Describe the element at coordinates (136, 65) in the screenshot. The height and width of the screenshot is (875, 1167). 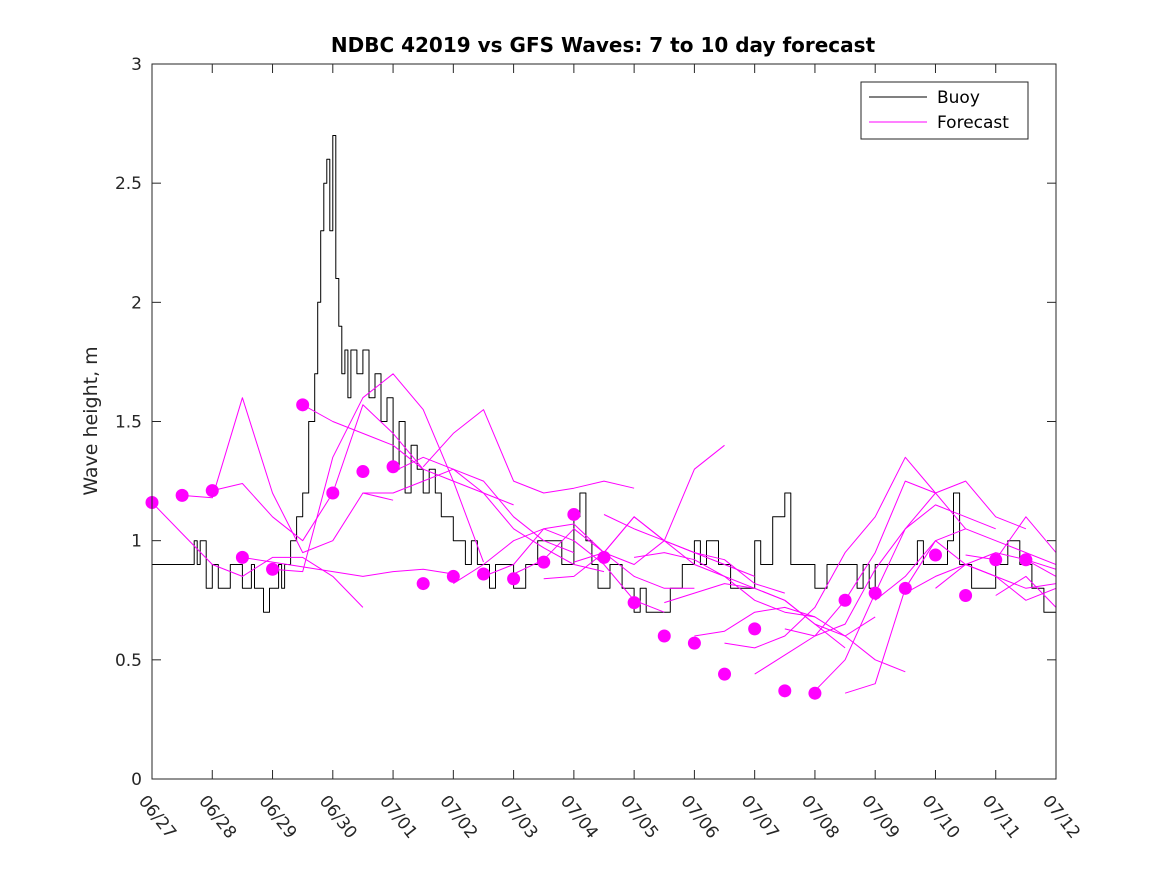
I see `y-tick-label: 3` at that location.